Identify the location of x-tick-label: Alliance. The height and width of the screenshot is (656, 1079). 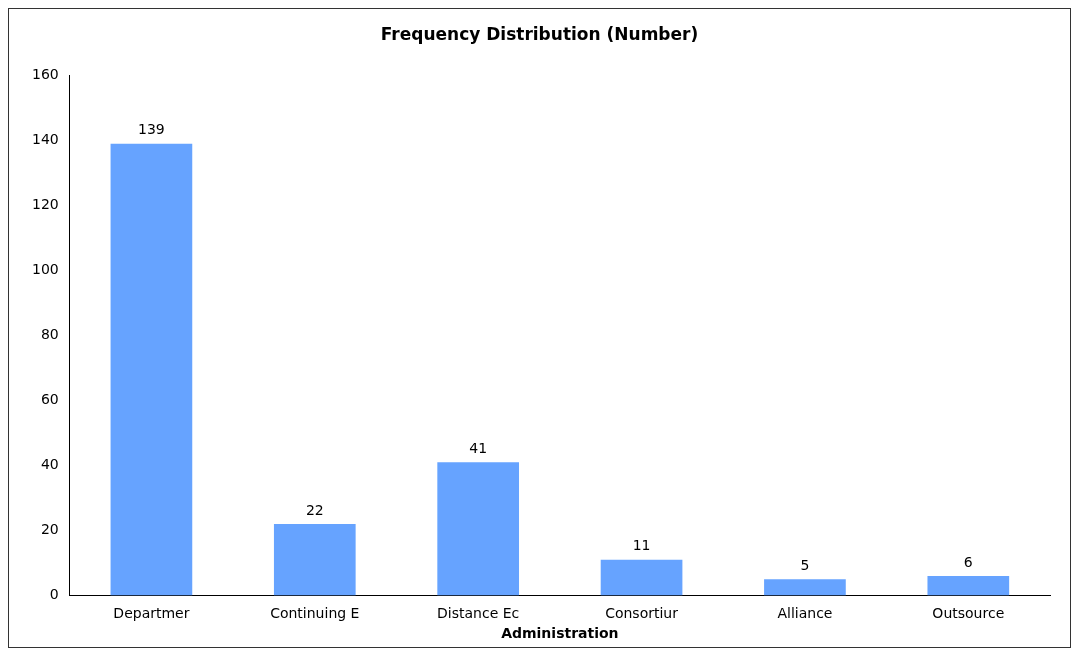
(805, 613).